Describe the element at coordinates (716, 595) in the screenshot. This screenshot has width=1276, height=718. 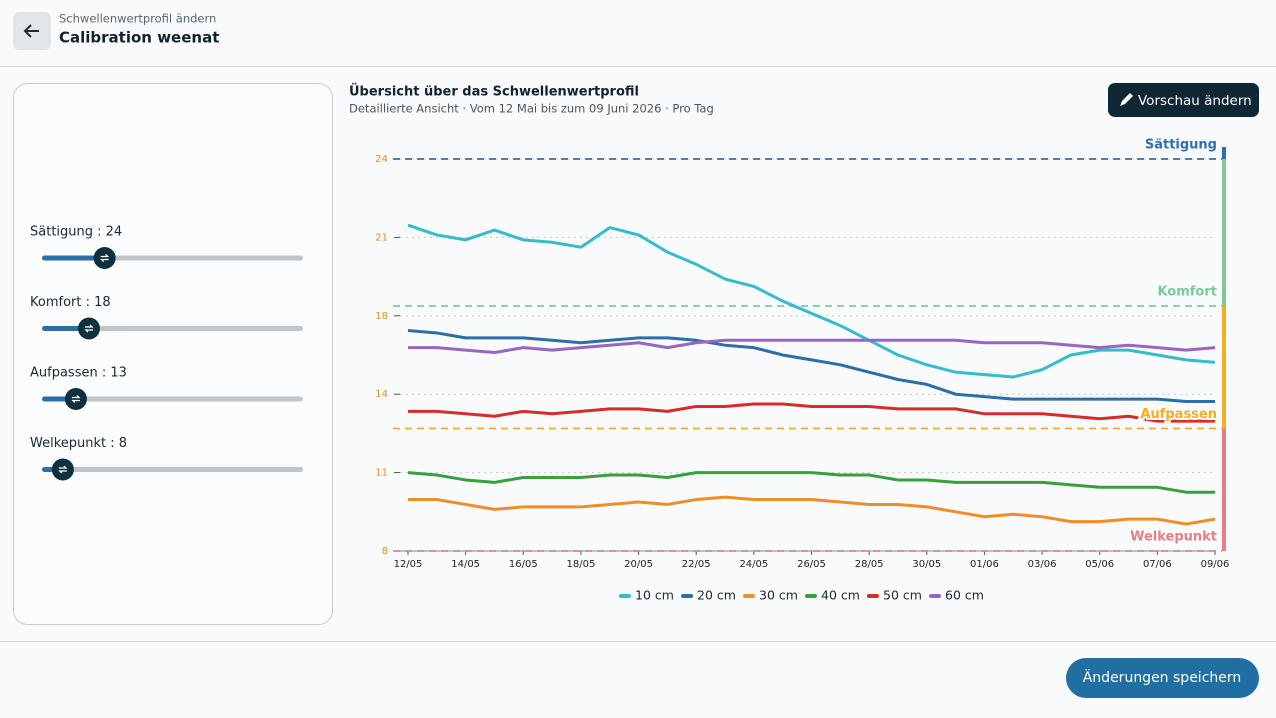
I see `legend-label: 20 cm` at that location.